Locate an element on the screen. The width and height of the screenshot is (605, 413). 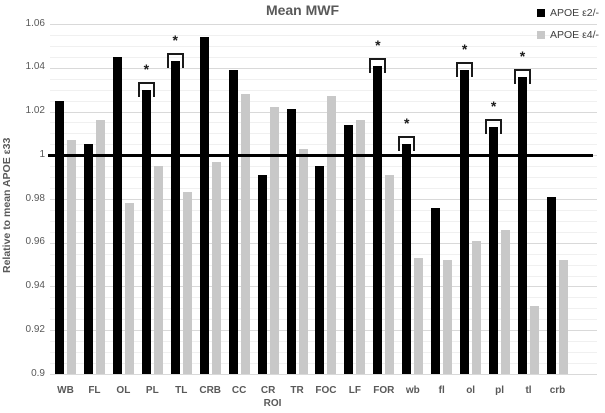
bar-apoe-e4-FOC is located at coordinates (332, 235).